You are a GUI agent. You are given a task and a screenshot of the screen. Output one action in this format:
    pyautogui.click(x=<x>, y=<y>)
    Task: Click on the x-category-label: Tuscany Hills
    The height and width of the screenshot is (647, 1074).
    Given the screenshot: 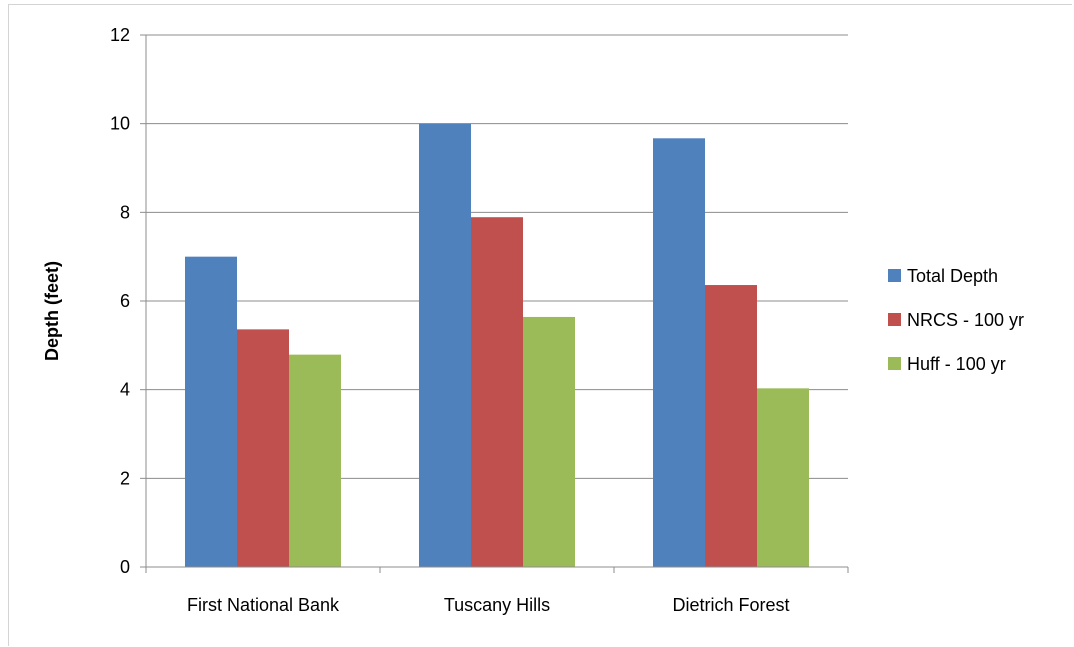 What is the action you would take?
    pyautogui.click(x=497, y=605)
    